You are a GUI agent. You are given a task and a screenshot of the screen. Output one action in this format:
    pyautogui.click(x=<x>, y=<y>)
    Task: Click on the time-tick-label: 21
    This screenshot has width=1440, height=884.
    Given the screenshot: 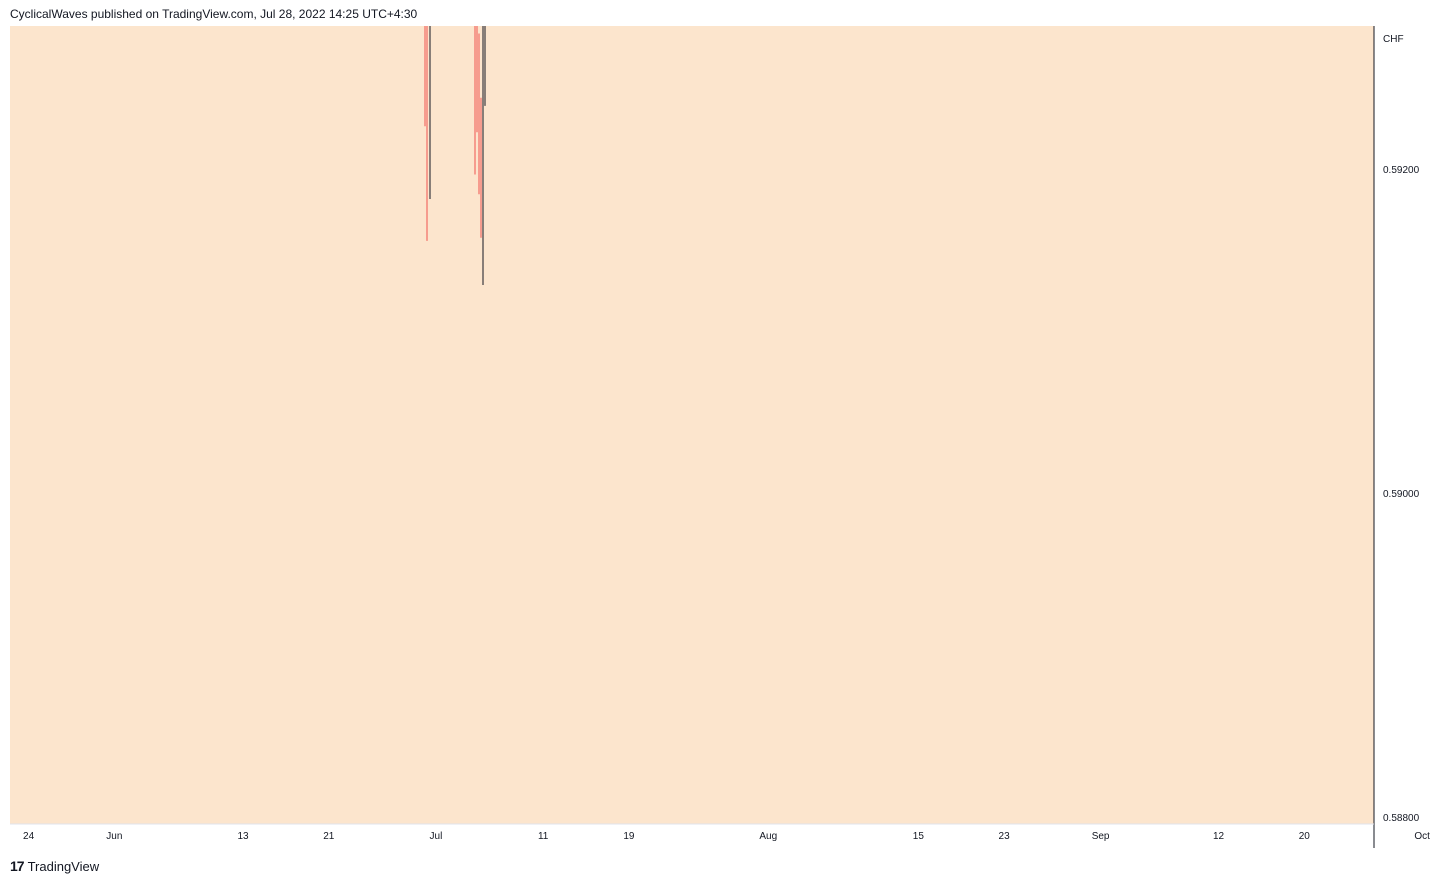 What is the action you would take?
    pyautogui.click(x=329, y=836)
    